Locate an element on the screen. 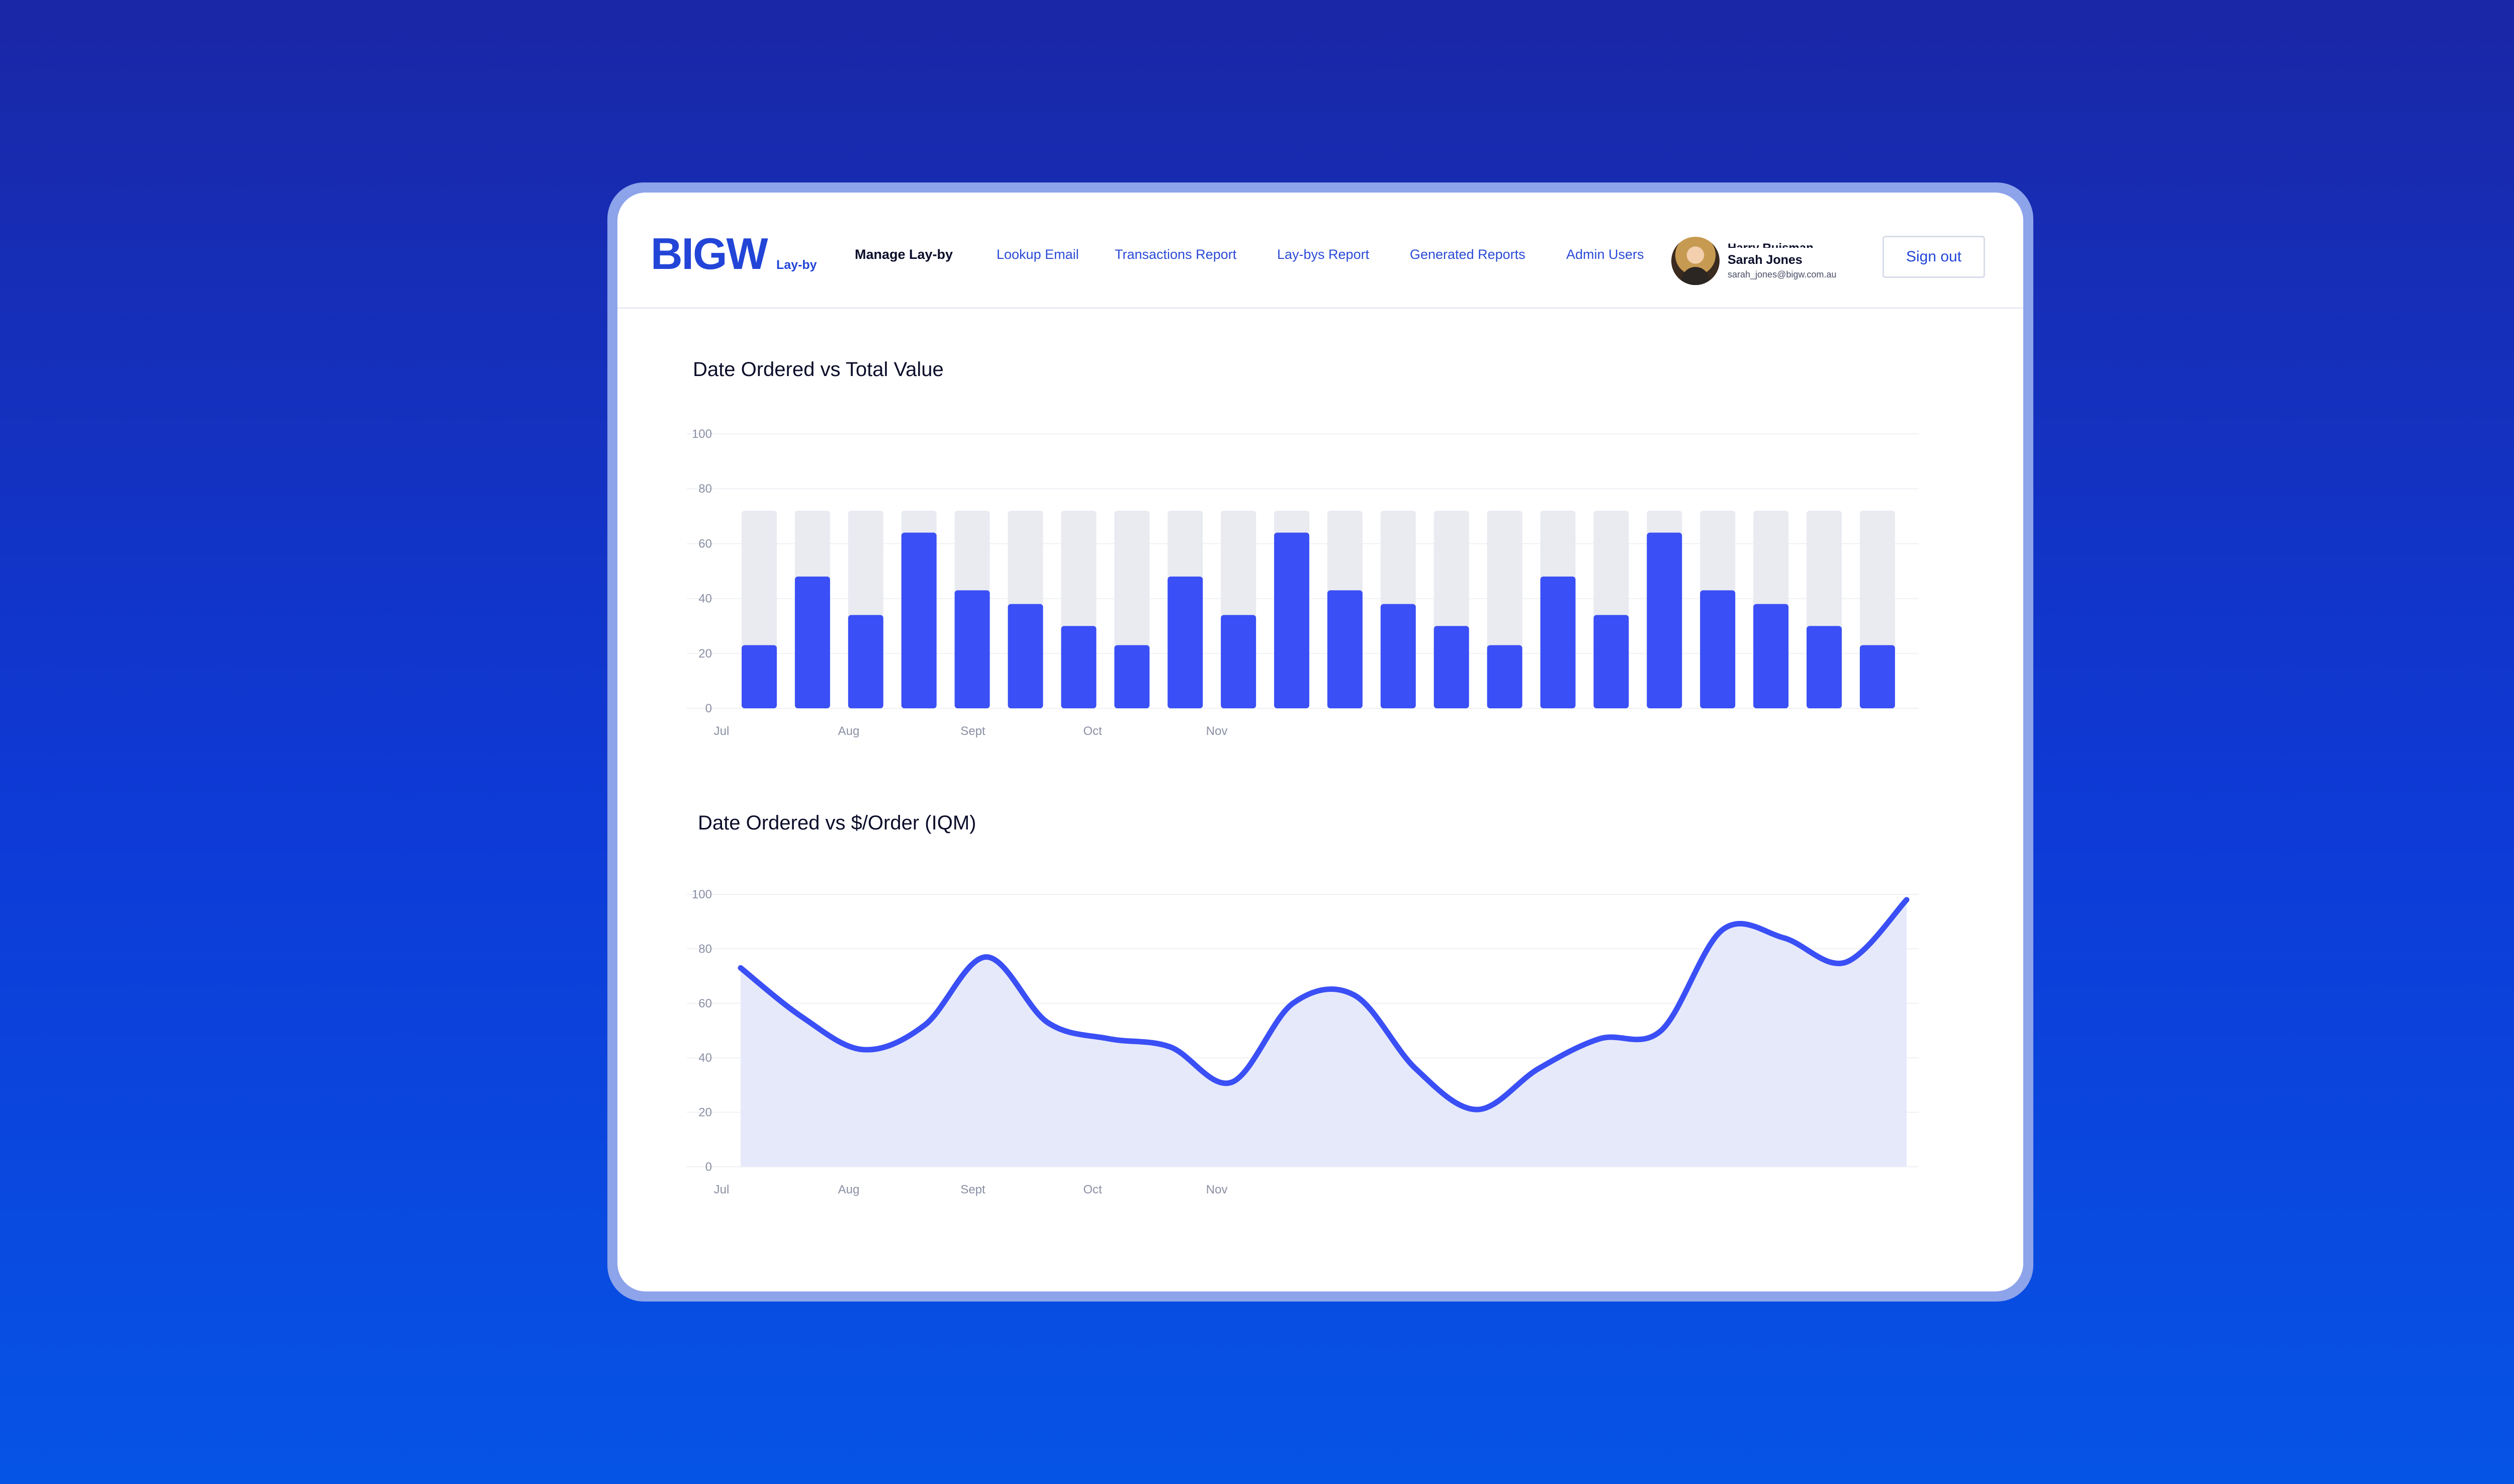 The width and height of the screenshot is (2514, 1484). nav-admin-users: Admin Users is located at coordinates (1605, 254).